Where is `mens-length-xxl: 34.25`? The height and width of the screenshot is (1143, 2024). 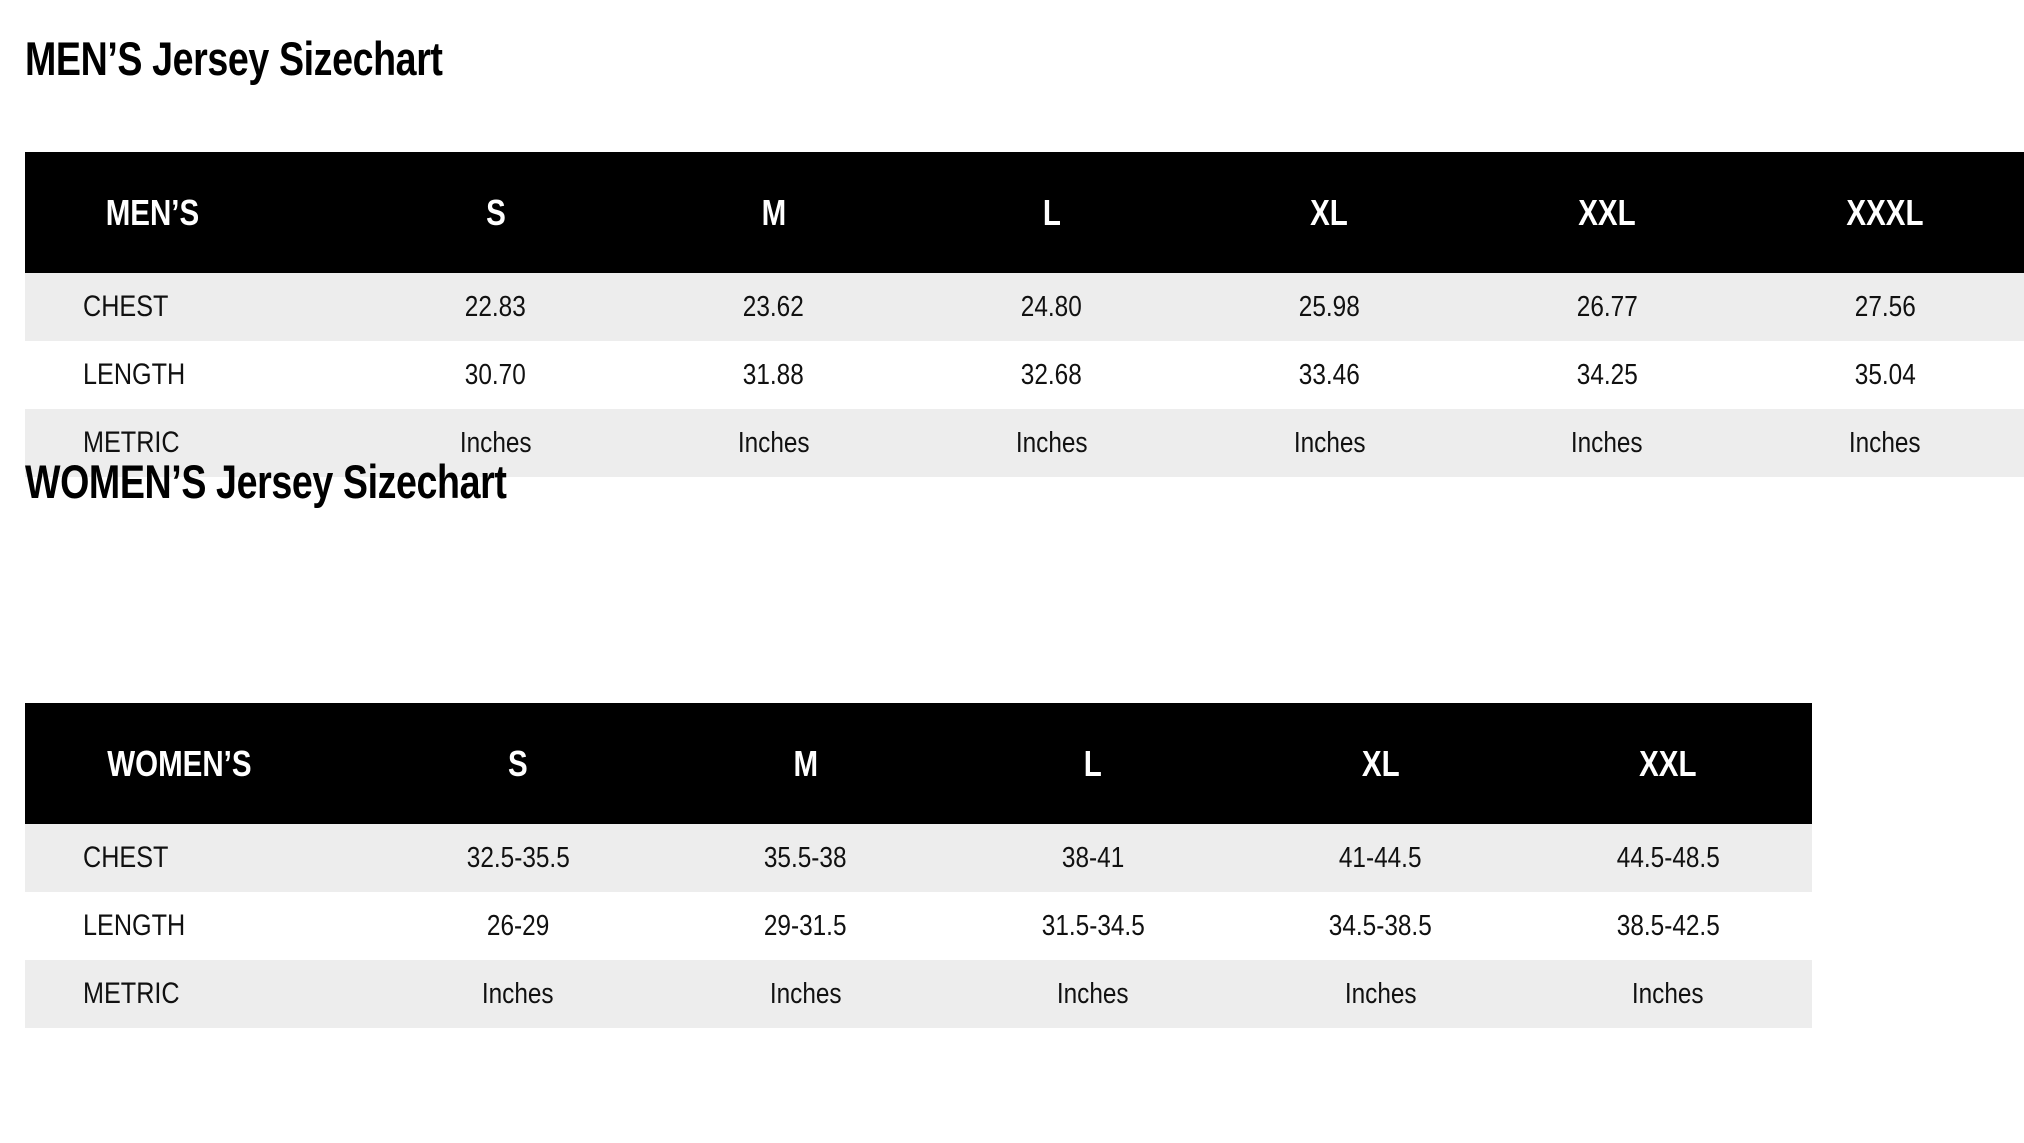 mens-length-xxl: 34.25 is located at coordinates (1607, 374).